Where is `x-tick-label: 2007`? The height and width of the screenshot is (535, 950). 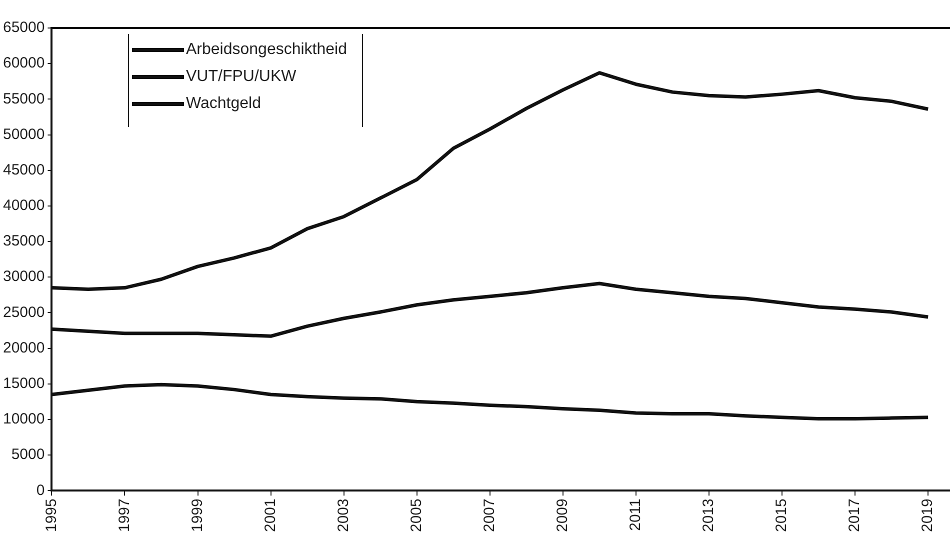 x-tick-label: 2007 is located at coordinates (489, 515).